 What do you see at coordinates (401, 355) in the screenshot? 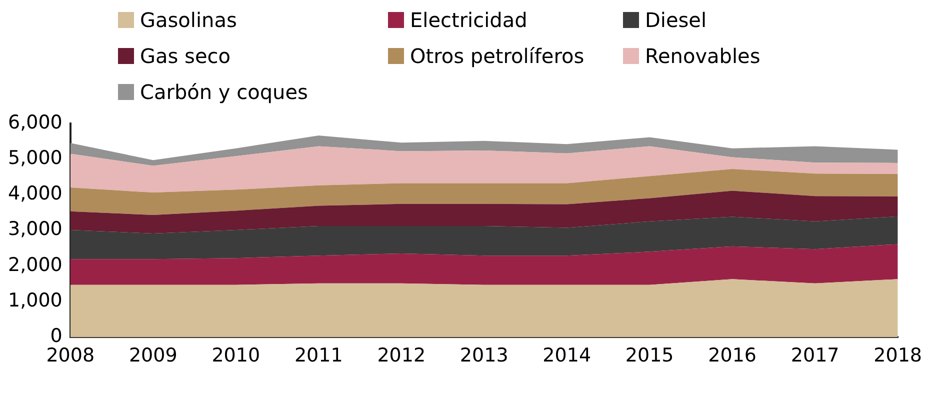
I see `x-tick-label: 2012` at bounding box center [401, 355].